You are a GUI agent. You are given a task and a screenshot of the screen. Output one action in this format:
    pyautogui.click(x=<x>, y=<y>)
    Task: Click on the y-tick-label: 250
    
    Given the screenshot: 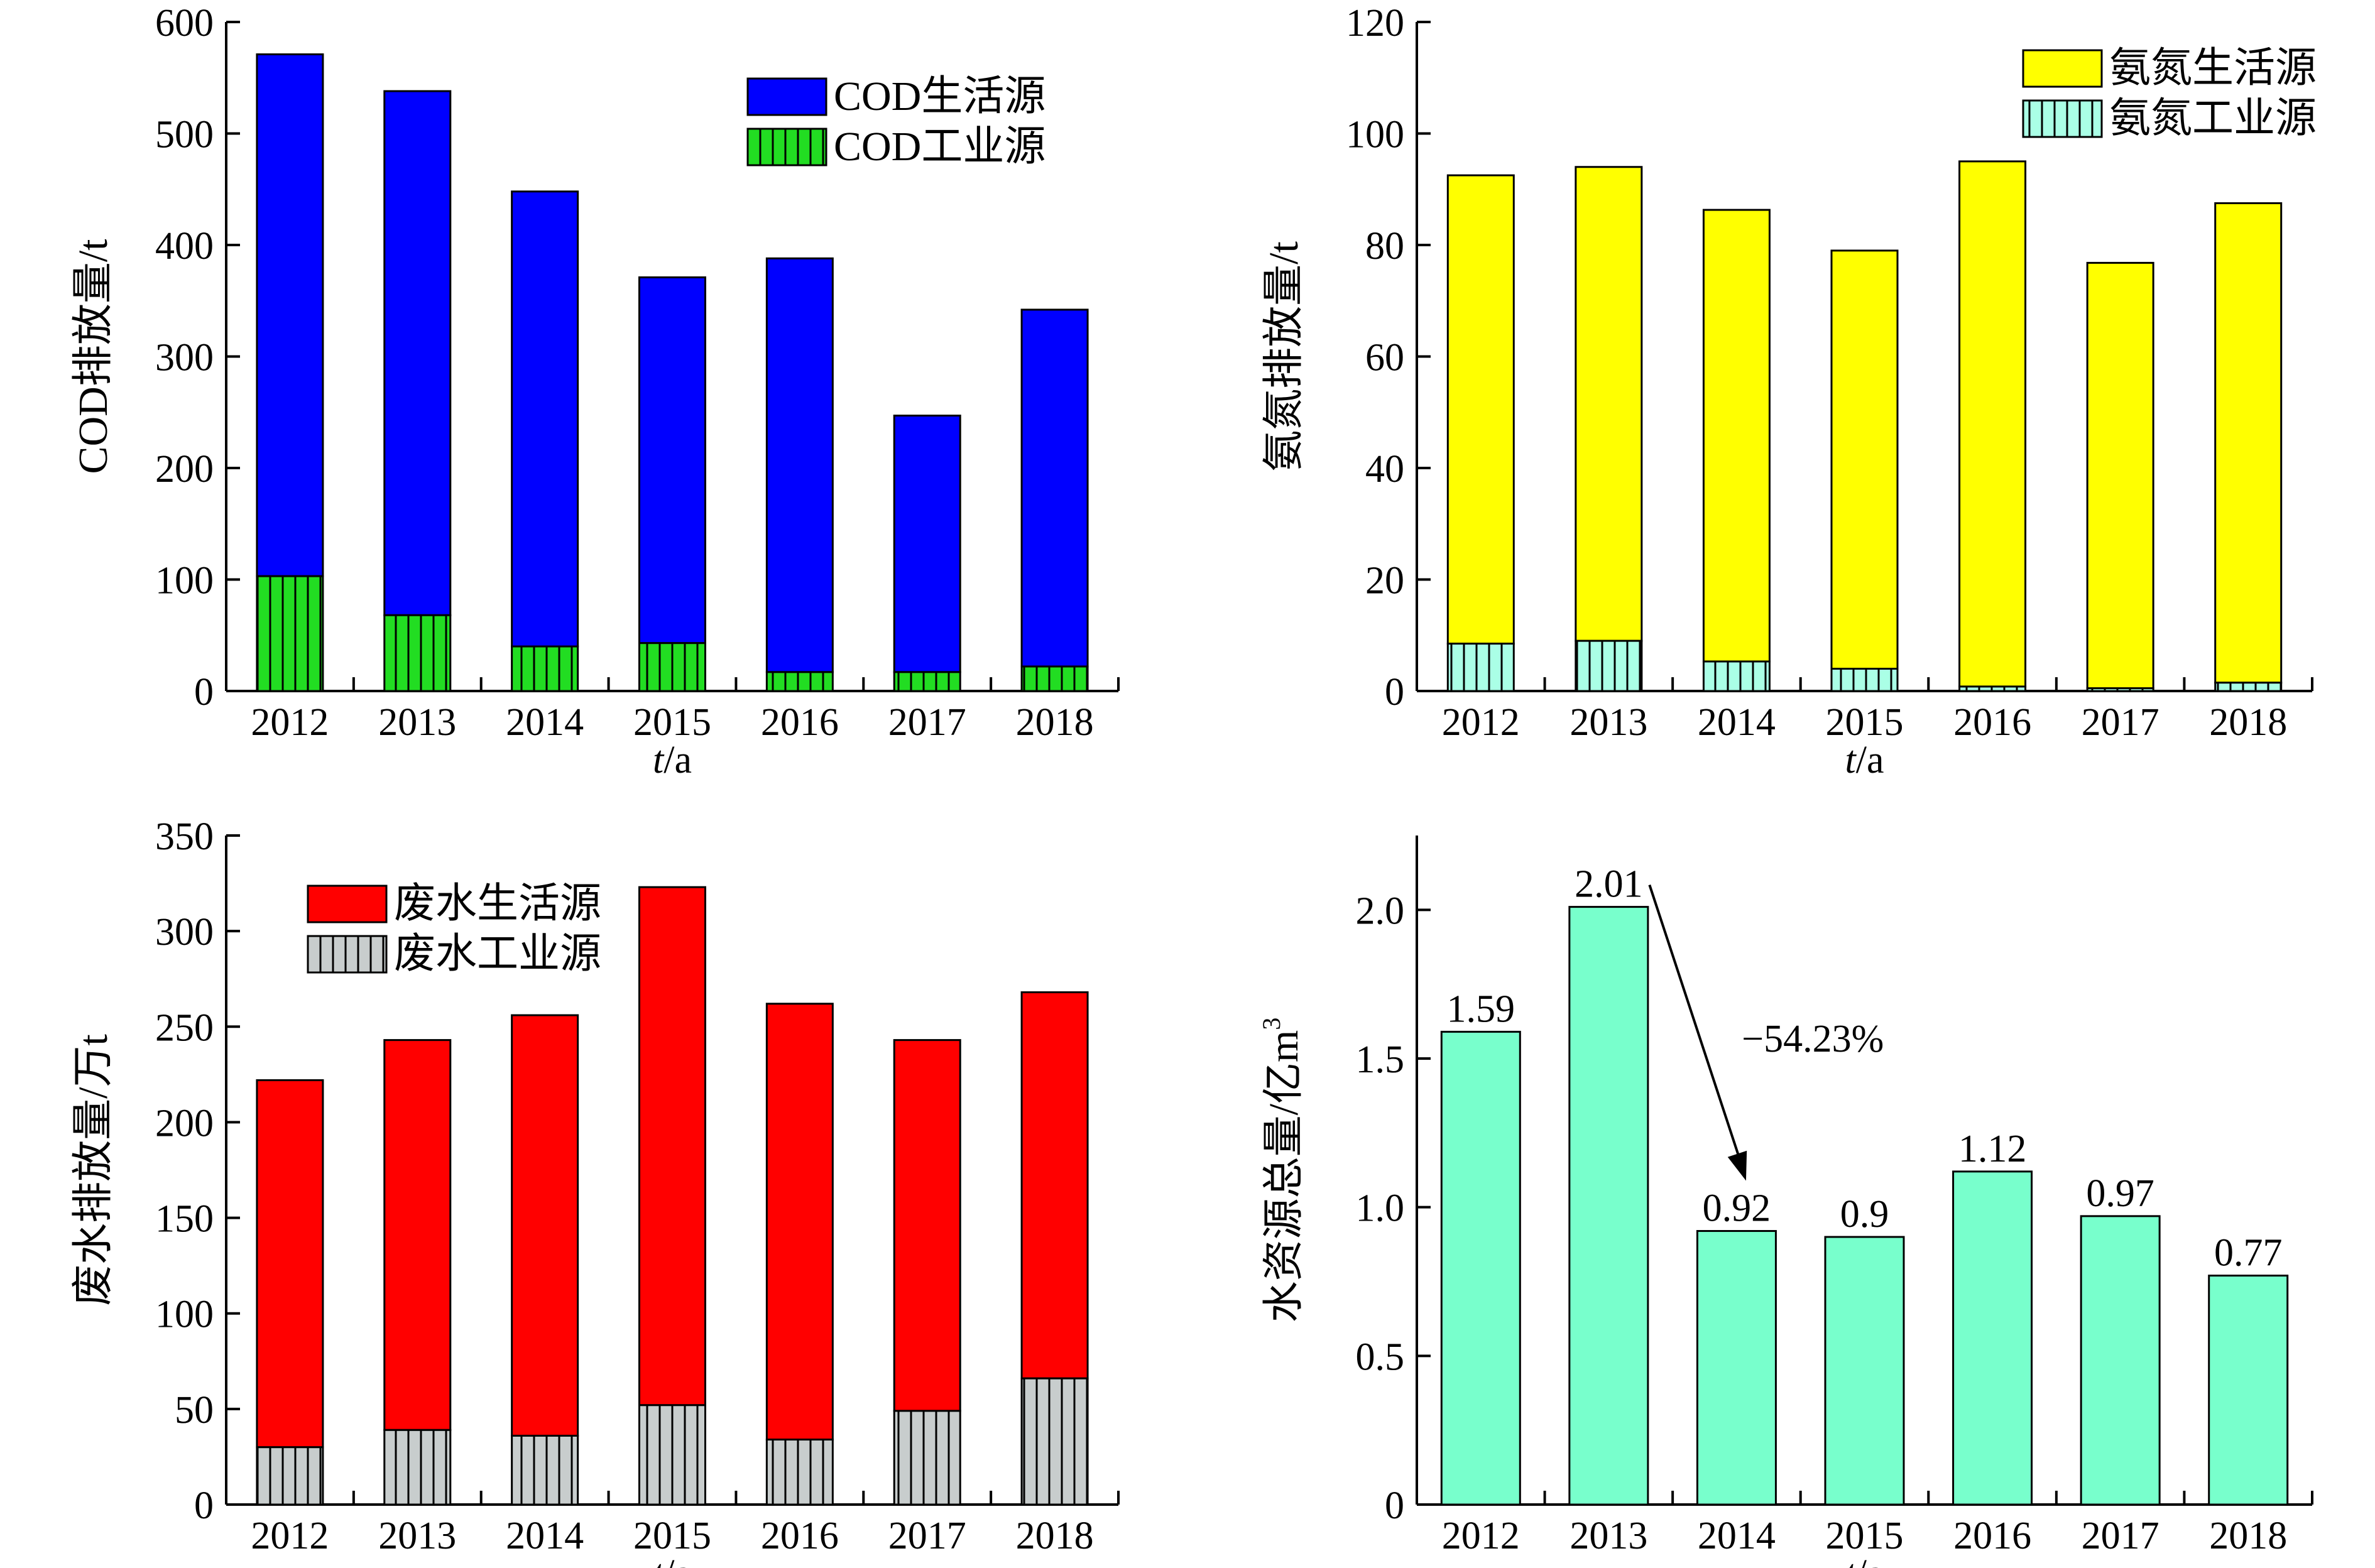 What is the action you would take?
    pyautogui.click(x=184, y=1027)
    